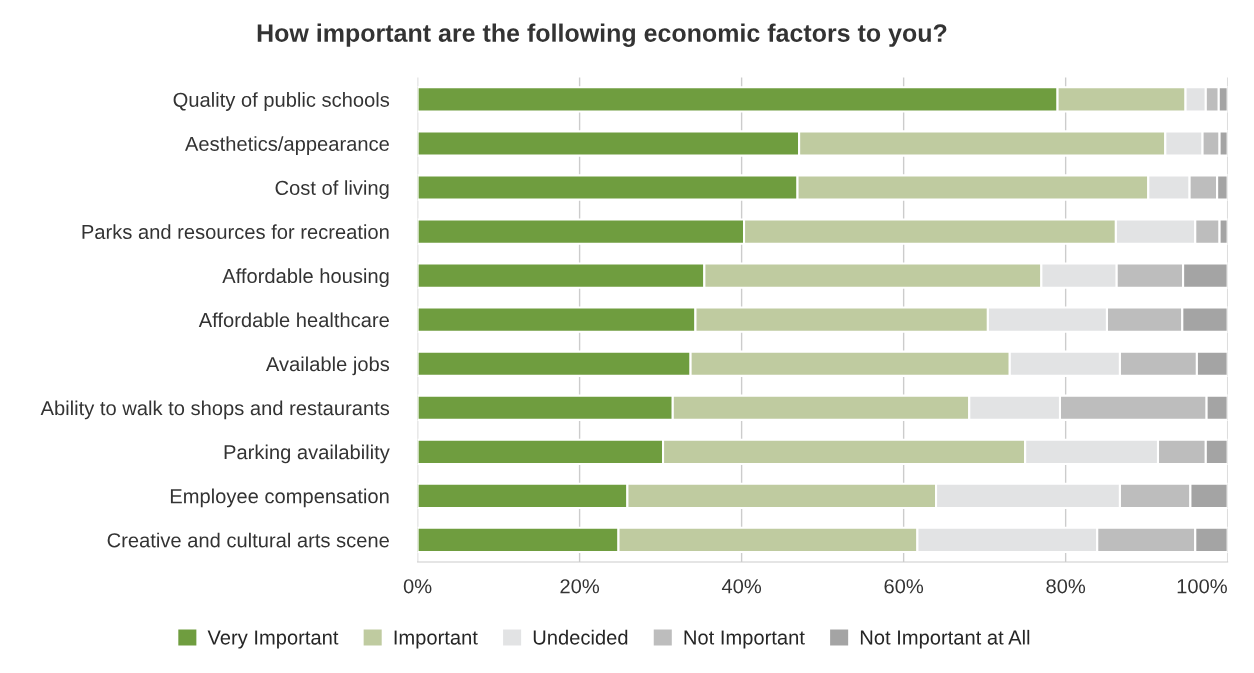 The height and width of the screenshot is (673, 1254). What do you see at coordinates (215, 410) in the screenshot?
I see `y-tick-label: Ability to walk to shops and restaurants` at bounding box center [215, 410].